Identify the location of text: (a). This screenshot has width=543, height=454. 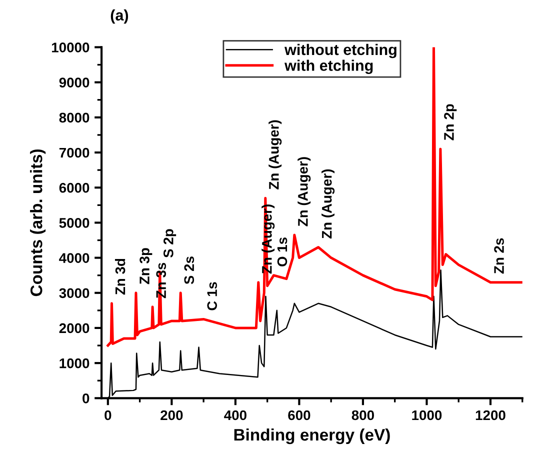
(119, 16).